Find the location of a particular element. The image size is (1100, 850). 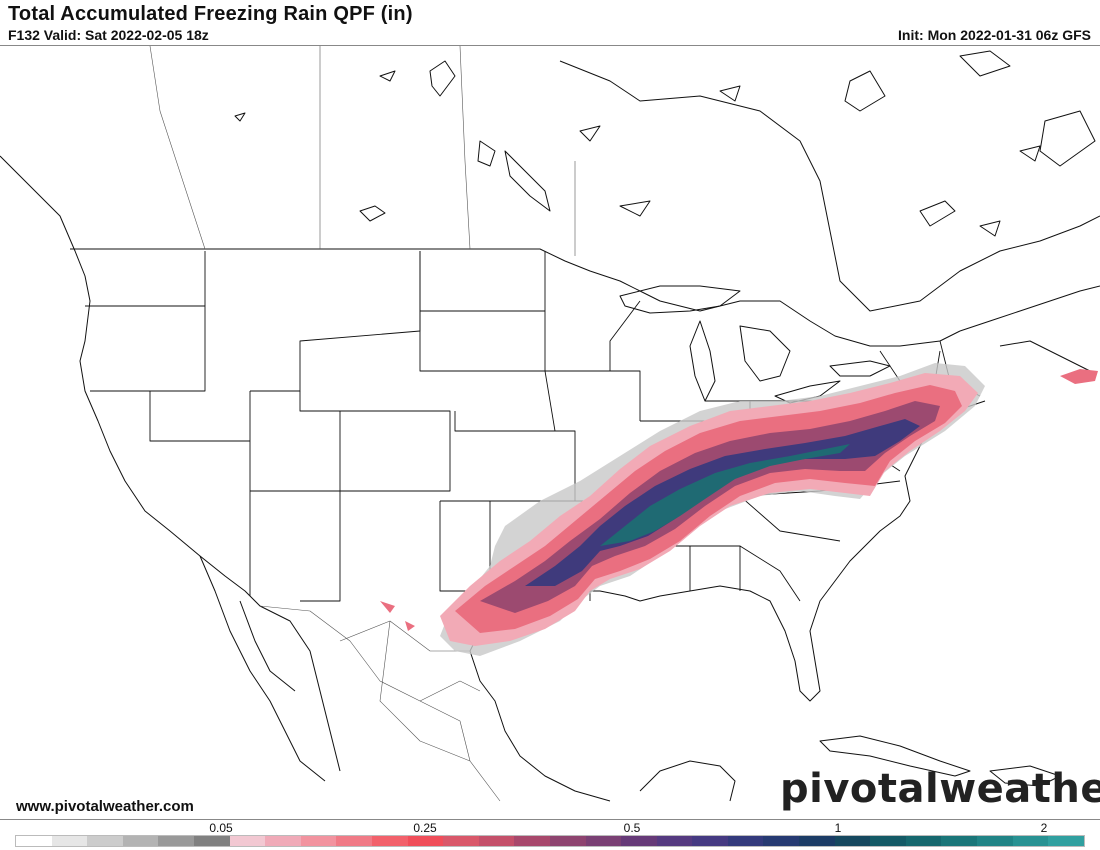

mexico-states is located at coordinates (380, 703).